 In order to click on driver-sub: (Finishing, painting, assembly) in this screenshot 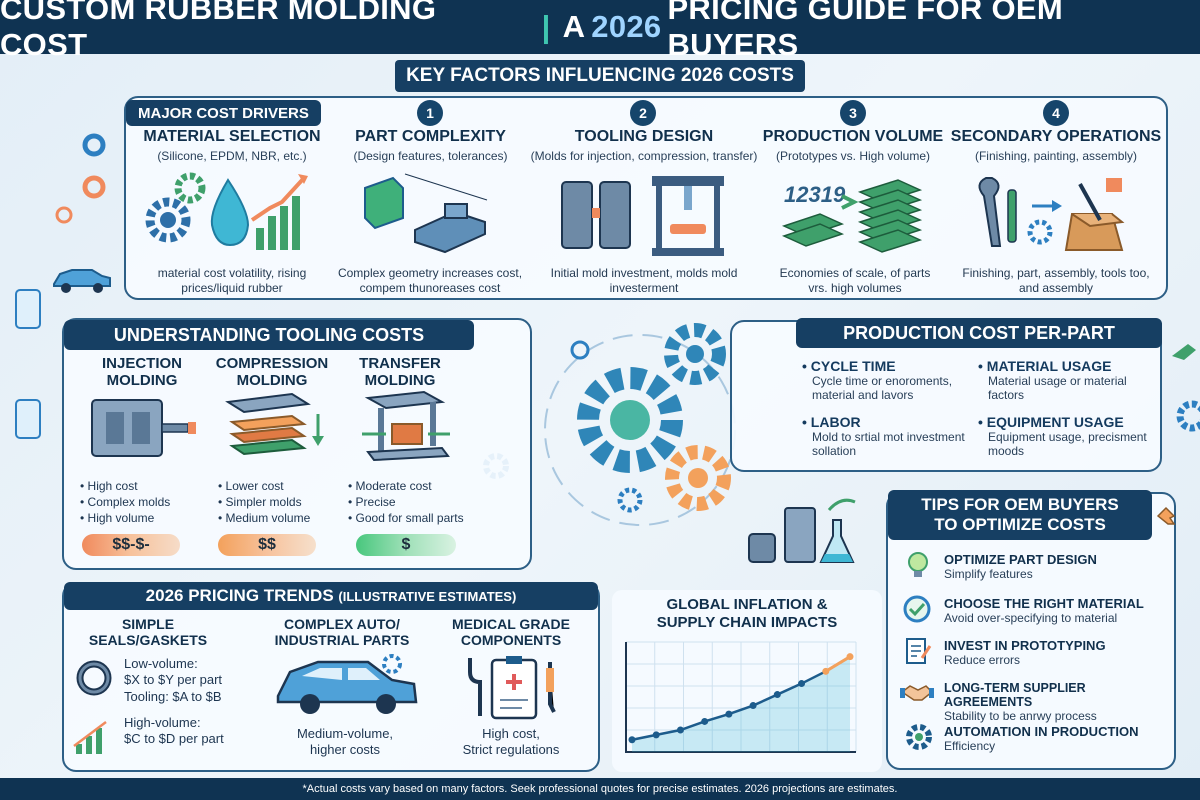, I will do `click(1056, 156)`.